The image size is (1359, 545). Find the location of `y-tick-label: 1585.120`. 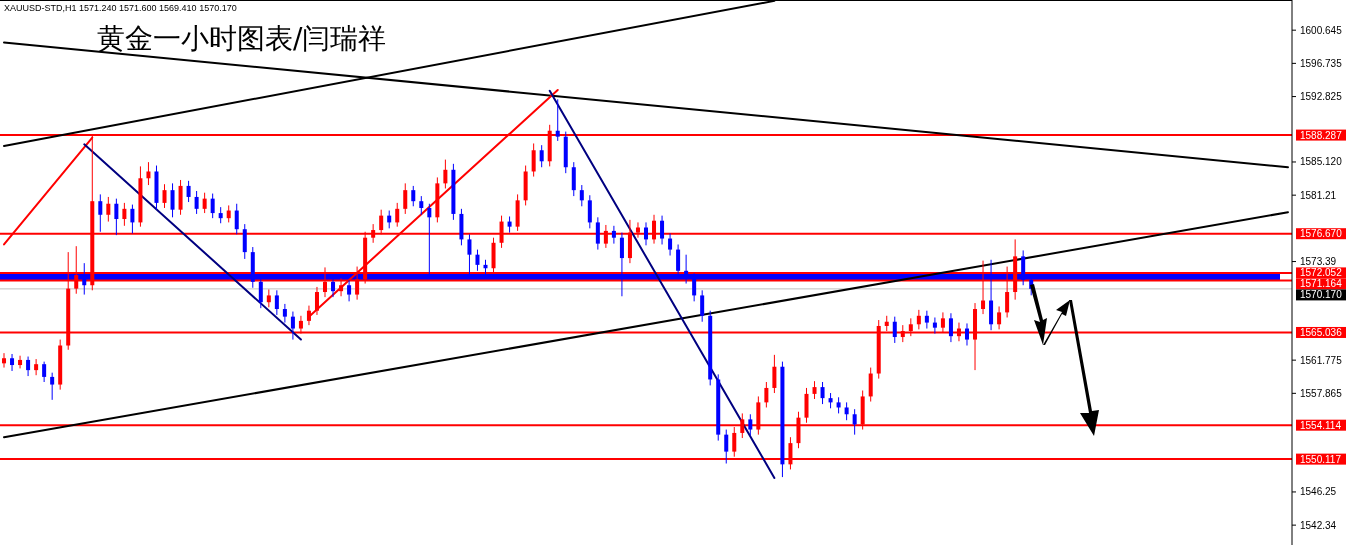

y-tick-label: 1585.120 is located at coordinates (1321, 162).